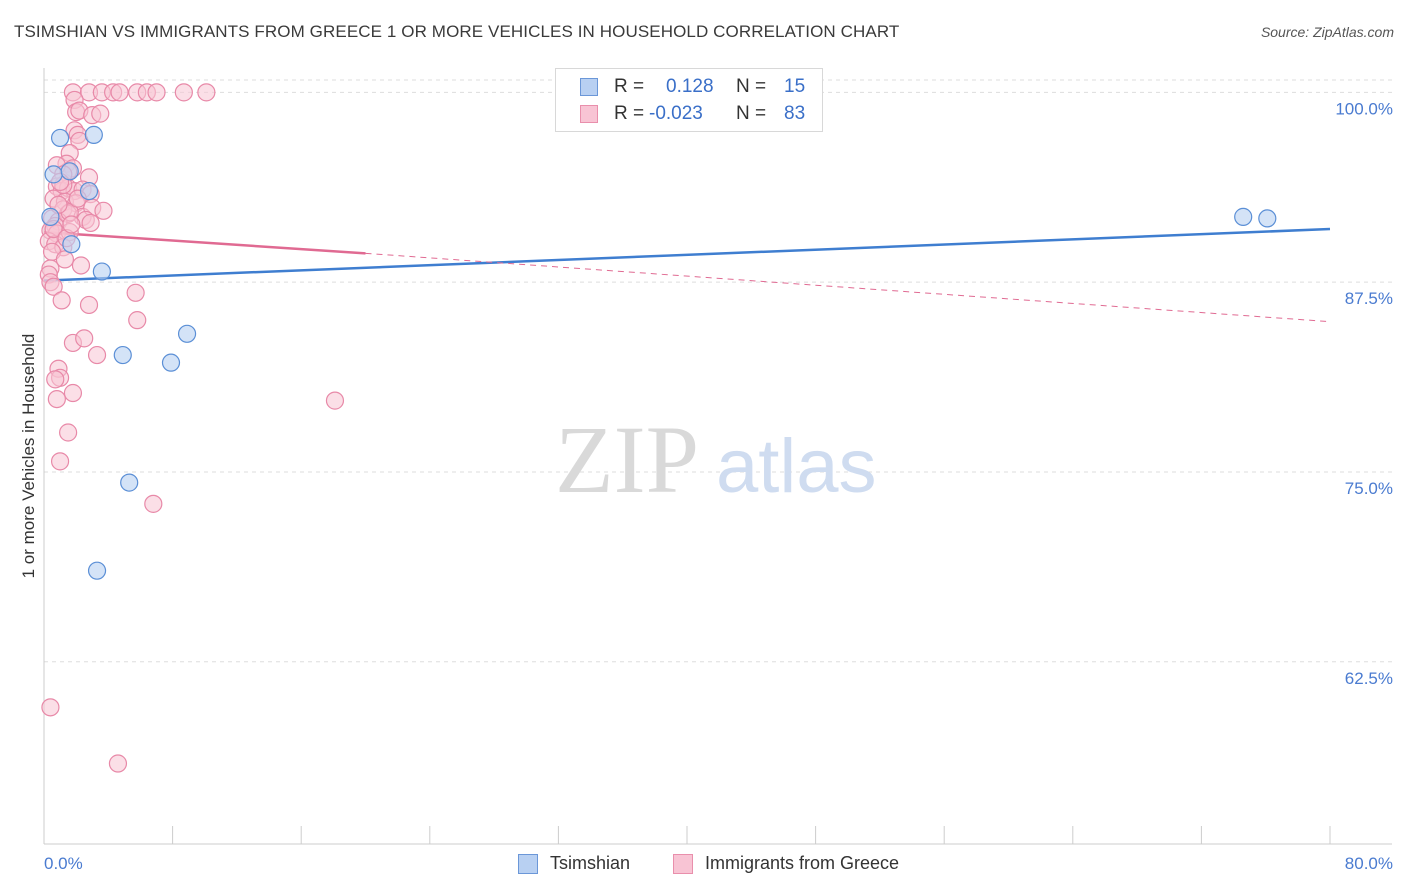 This screenshot has height=892, width=1406. Describe the element at coordinates (1369, 298) in the screenshot. I see `y-tick-label: 87.5%` at that location.